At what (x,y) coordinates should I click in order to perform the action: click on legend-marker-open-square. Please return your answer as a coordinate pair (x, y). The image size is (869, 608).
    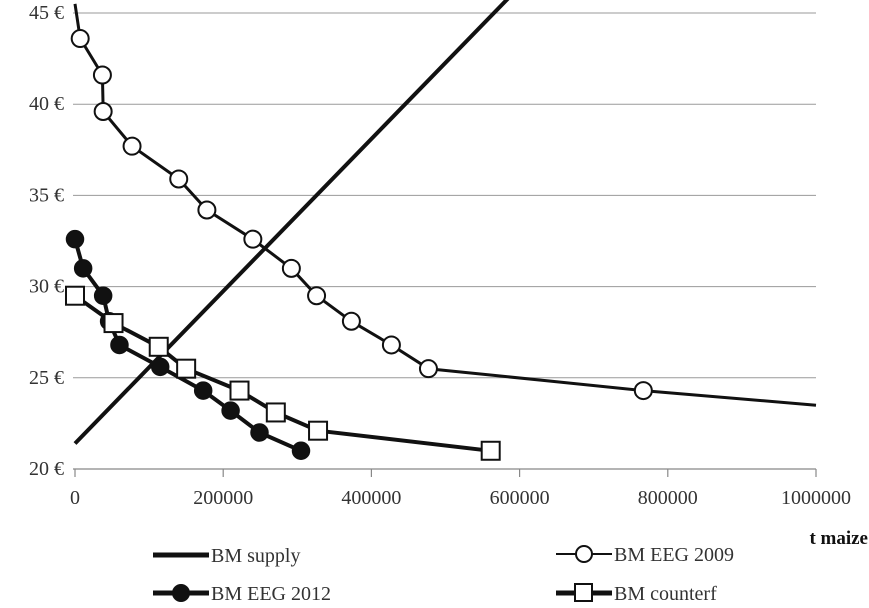
    Looking at the image, I should click on (583, 592).